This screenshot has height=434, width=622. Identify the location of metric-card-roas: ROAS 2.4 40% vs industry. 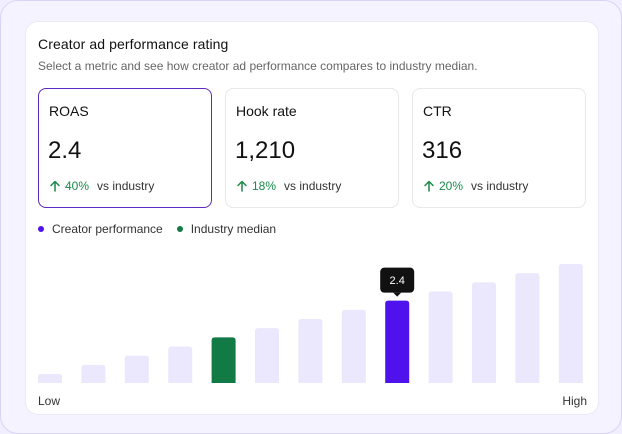
(125, 148).